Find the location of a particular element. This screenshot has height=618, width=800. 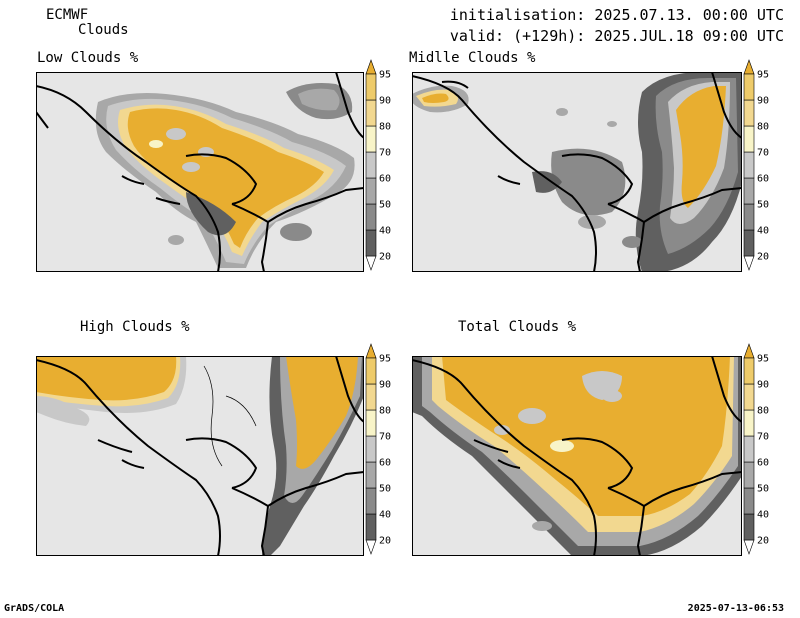

colorbar-high-clouds: 20 40 50 60 70 80 90 95 is located at coordinates (378, 449).